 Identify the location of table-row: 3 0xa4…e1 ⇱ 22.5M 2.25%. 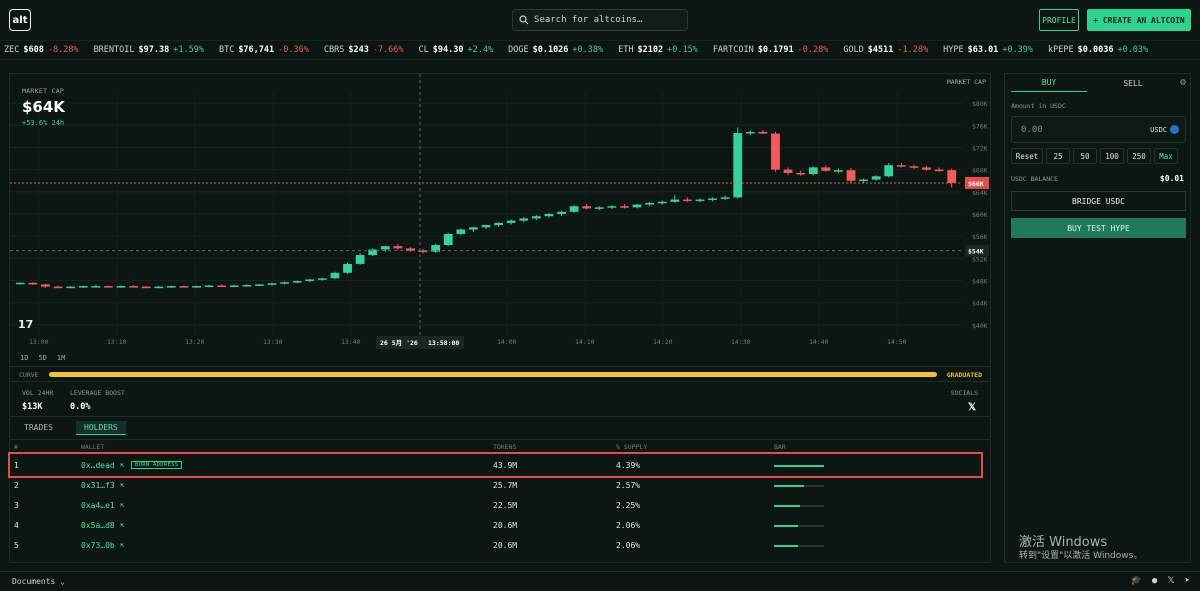
(500, 505).